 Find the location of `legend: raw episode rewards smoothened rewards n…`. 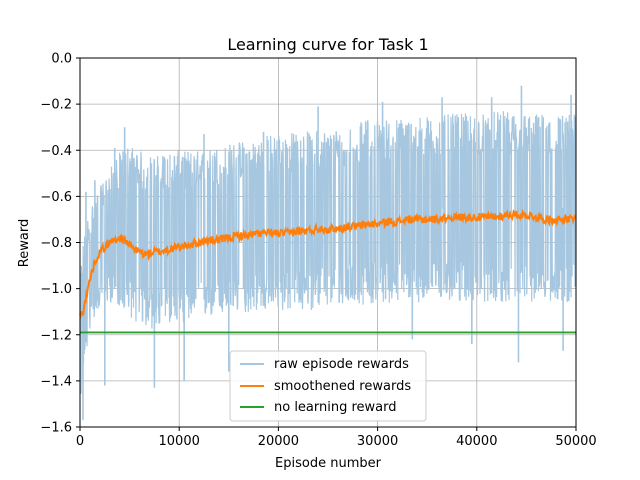

legend: raw episode rewards smoothened rewards n… is located at coordinates (328, 386).